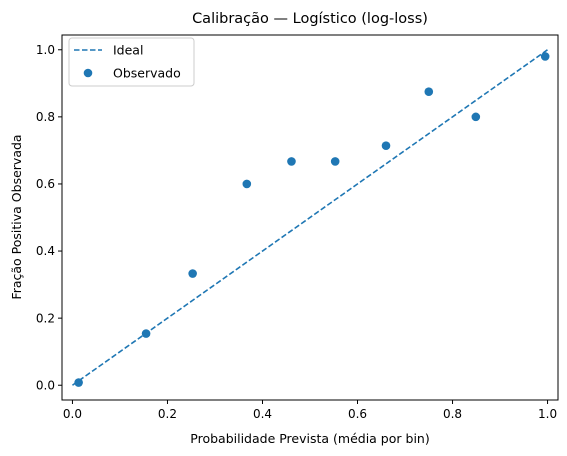  Describe the element at coordinates (309, 438) in the screenshot. I see `x-axis-label: Probabilidade Prevista (média por bin)` at that location.